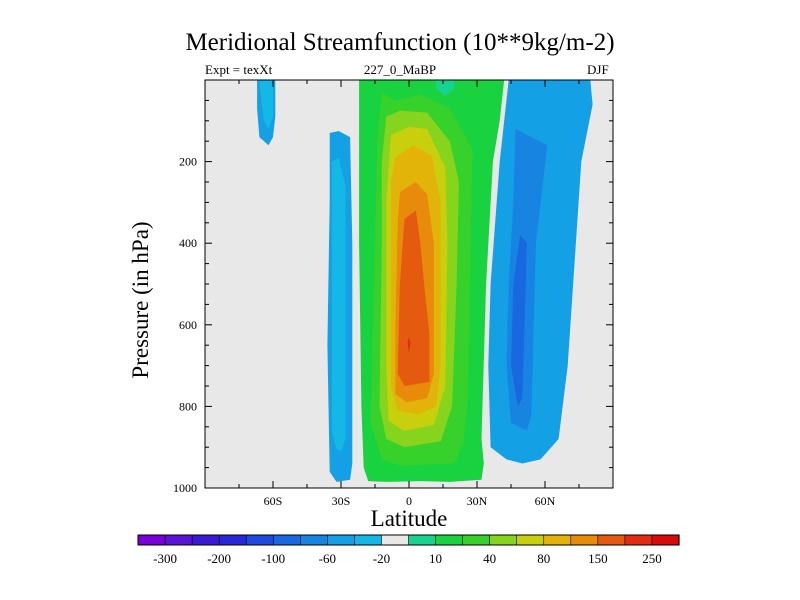 This screenshot has width=800, height=600. What do you see at coordinates (400, 69) in the screenshot?
I see `period-label: 227_0_MaBP` at bounding box center [400, 69].